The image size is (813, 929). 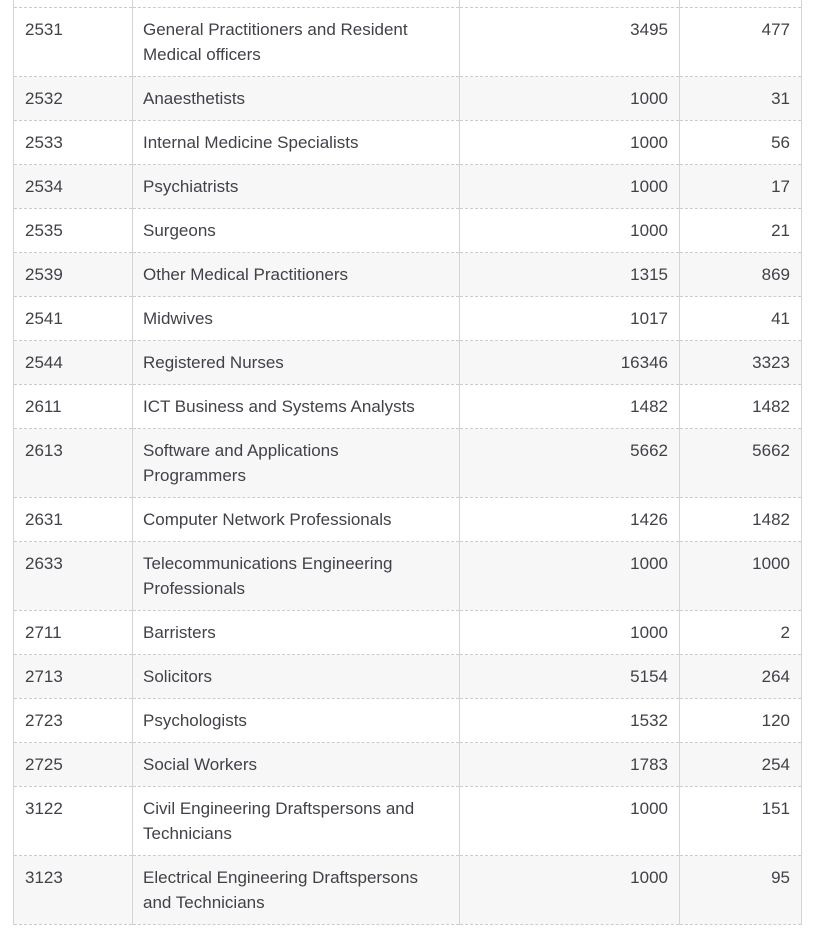 I want to click on value1-cell: 5154, so click(x=569, y=676).